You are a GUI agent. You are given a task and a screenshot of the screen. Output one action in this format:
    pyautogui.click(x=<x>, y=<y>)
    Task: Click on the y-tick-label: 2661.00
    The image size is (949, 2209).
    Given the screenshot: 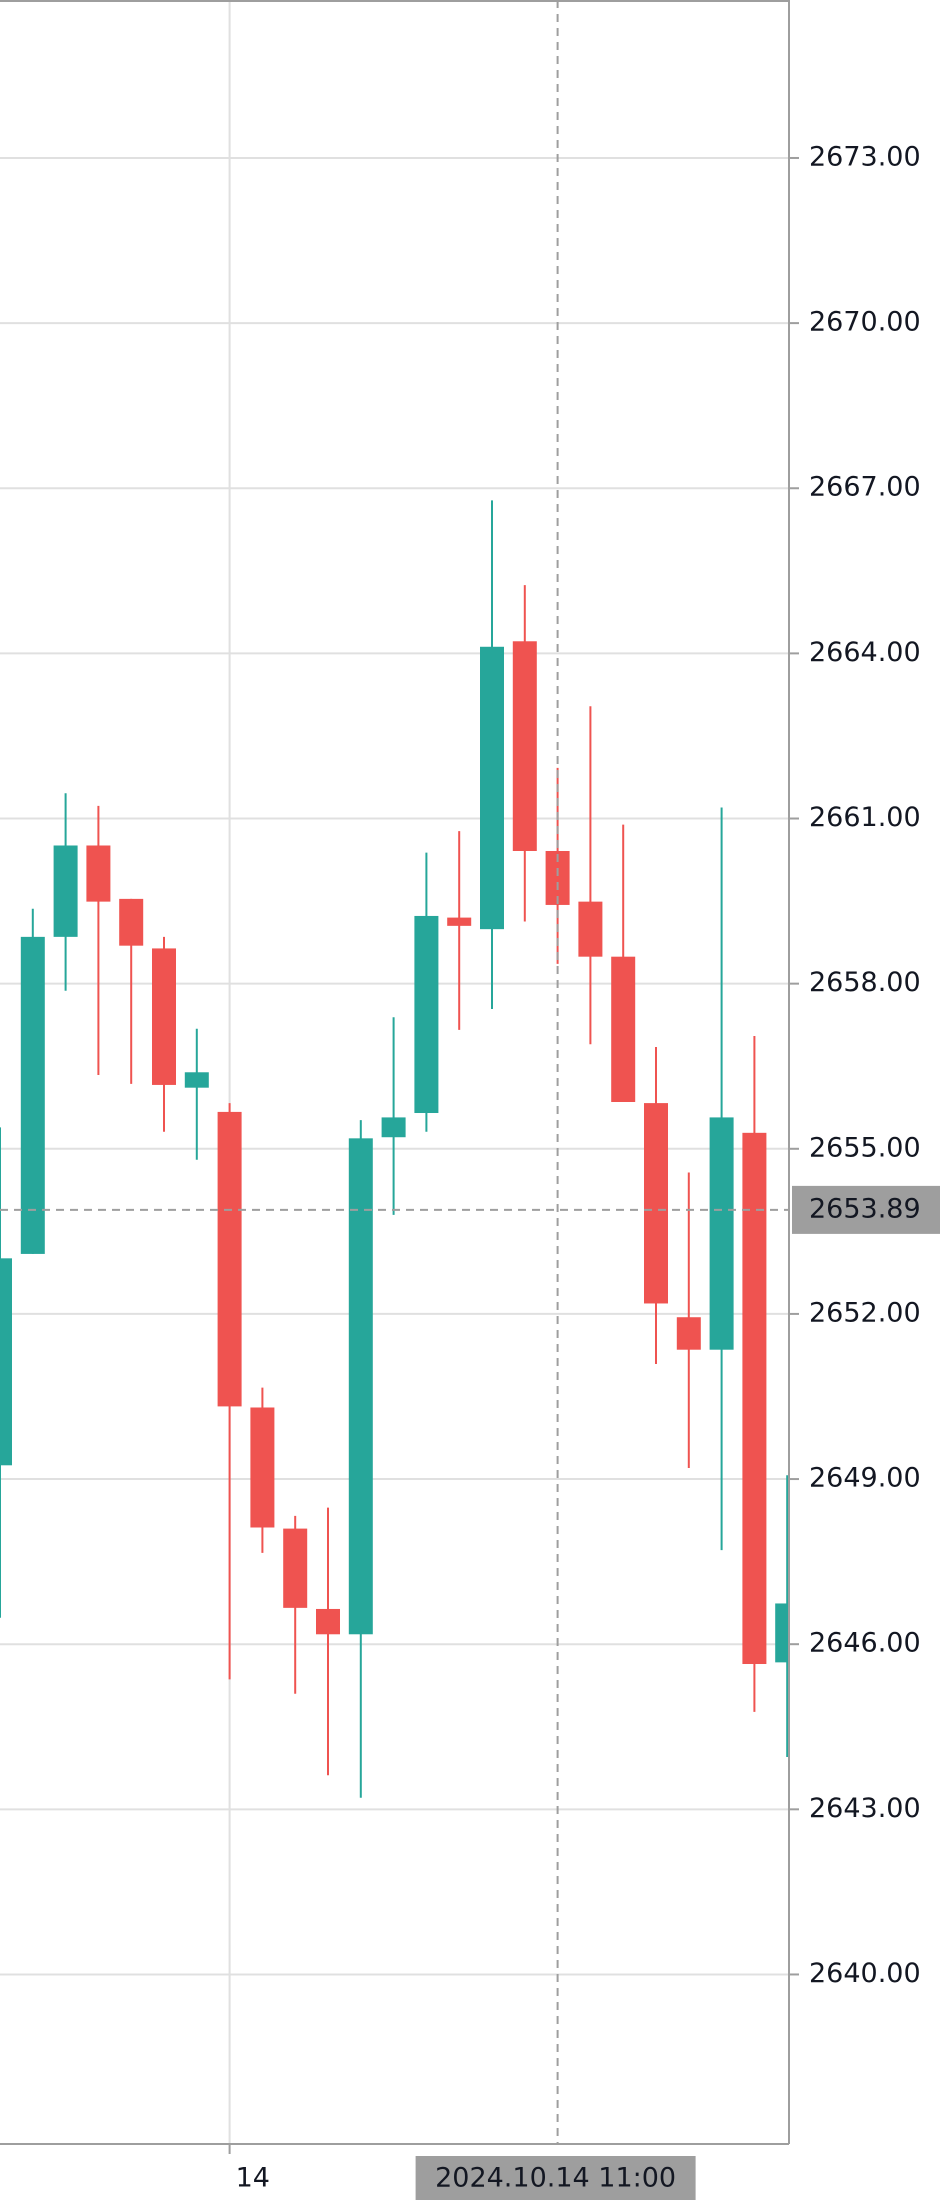 What is the action you would take?
    pyautogui.click(x=865, y=817)
    